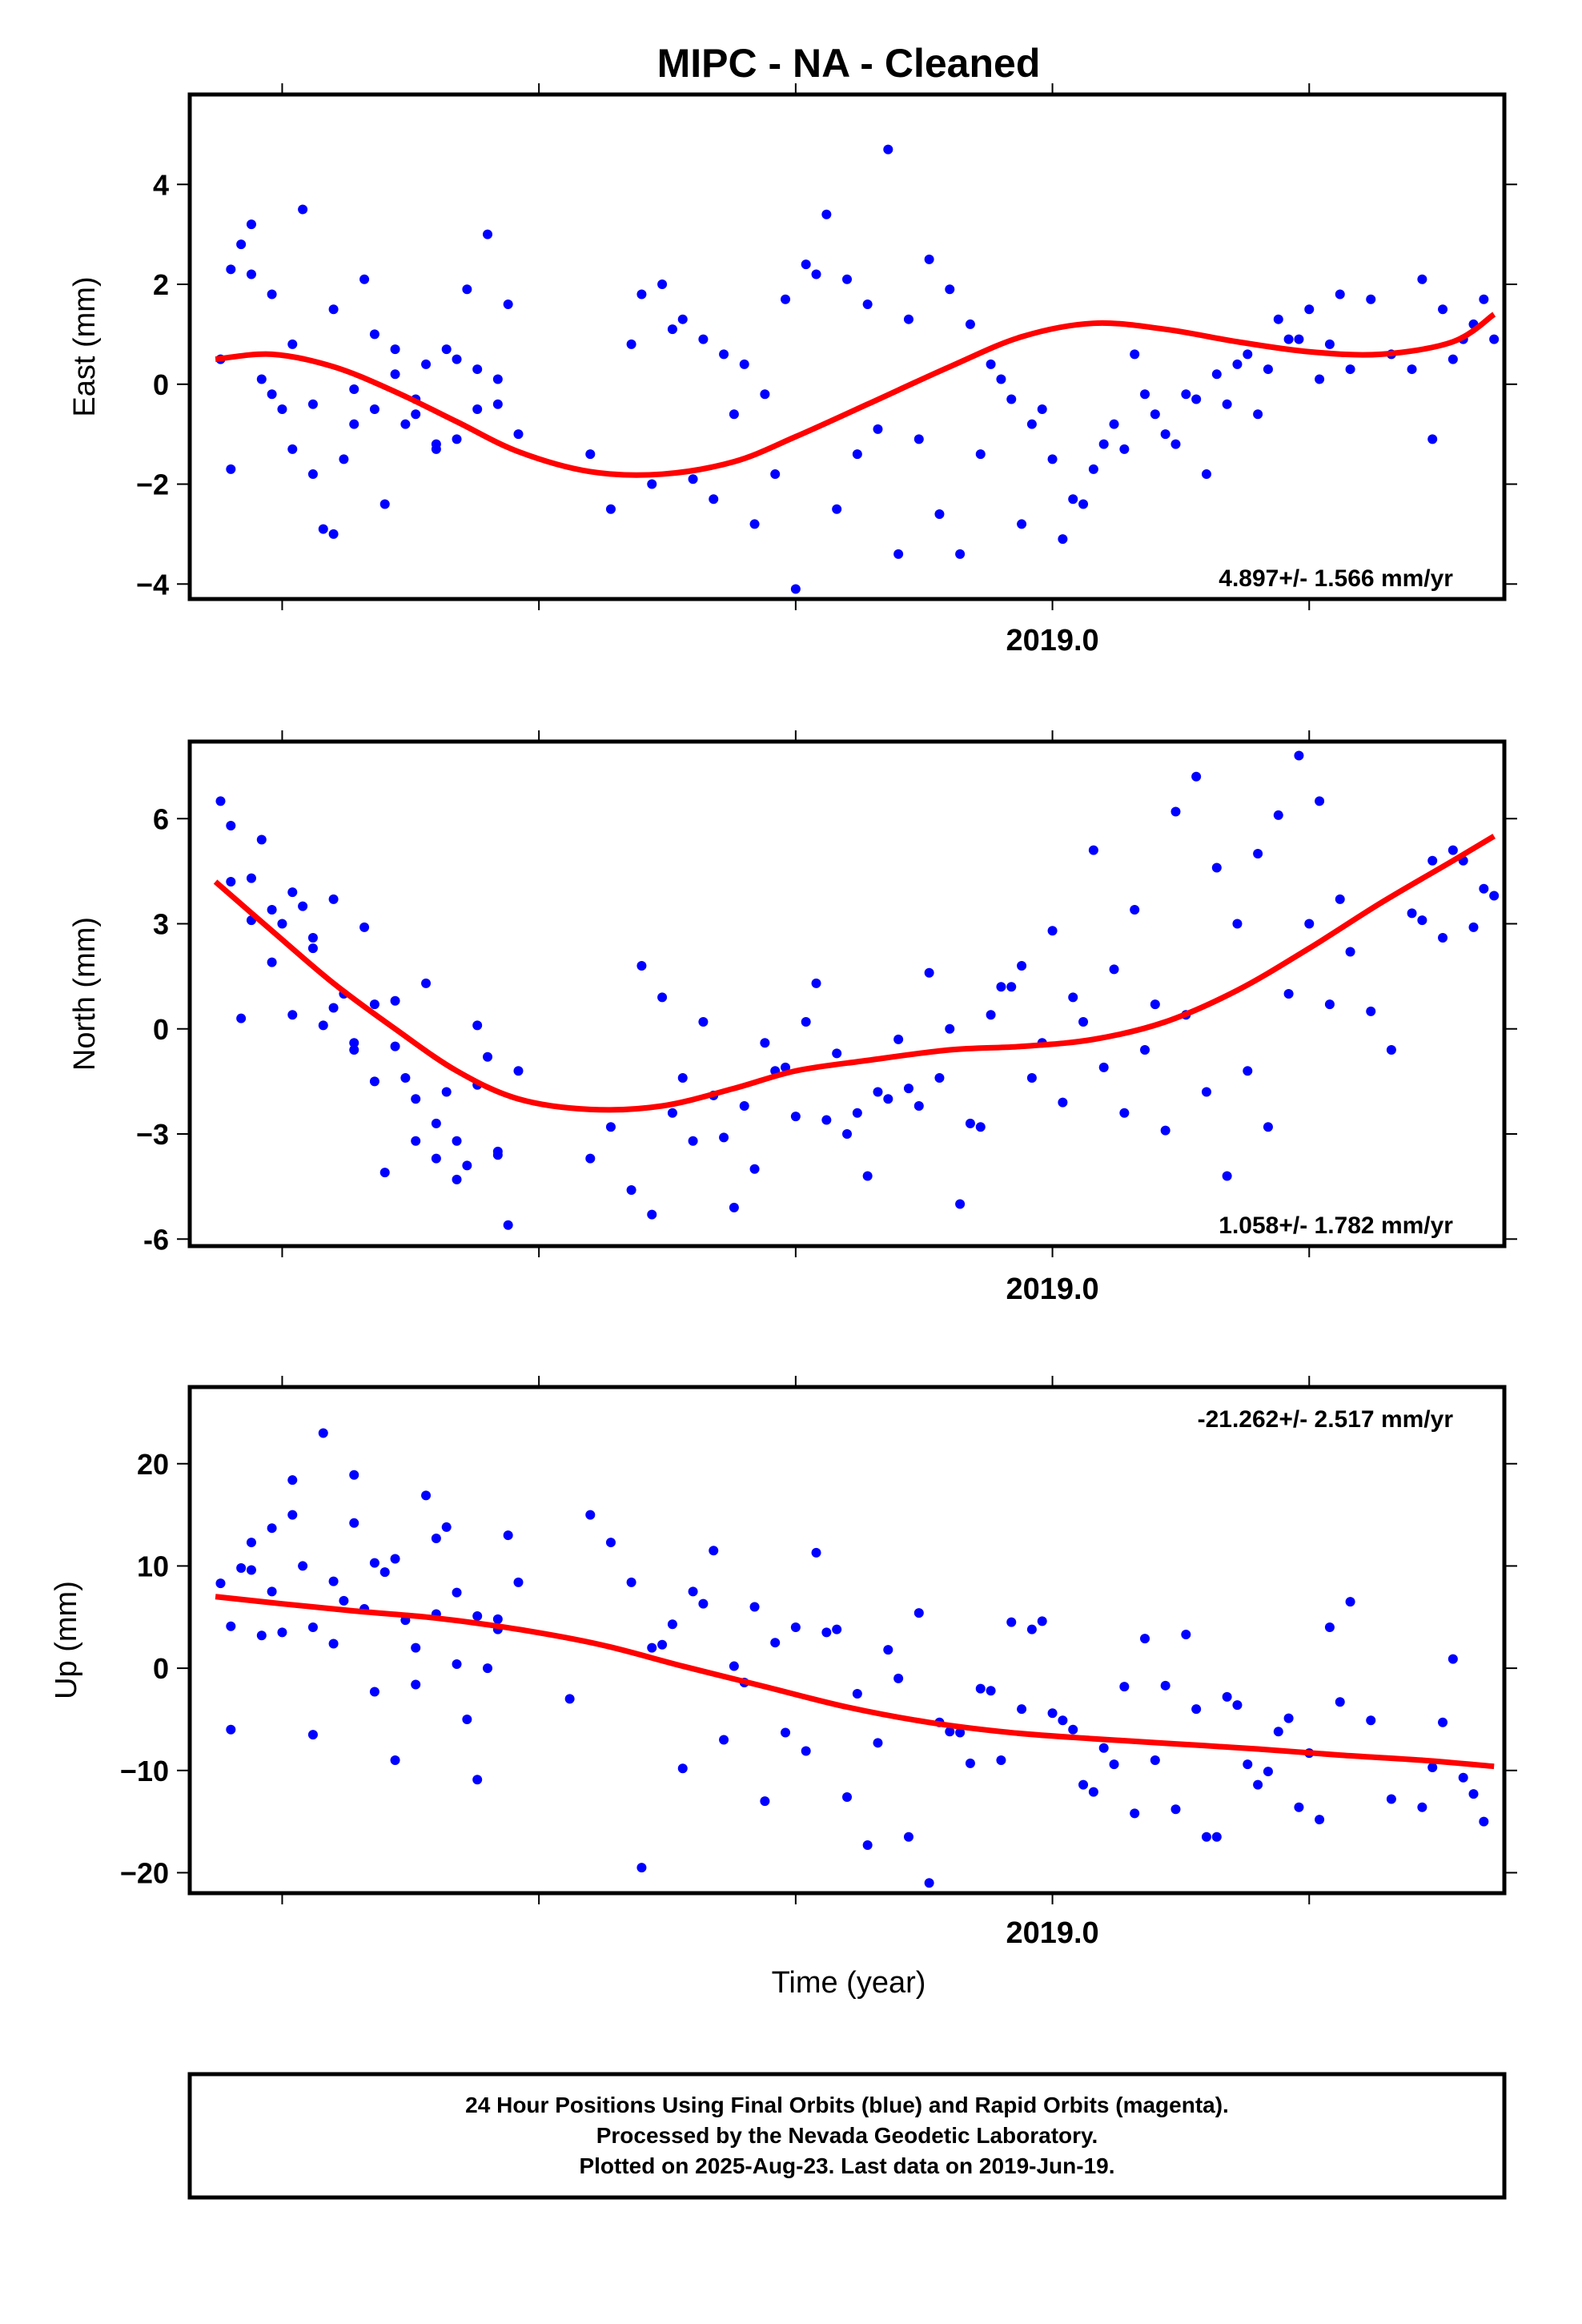 This screenshot has width=1582, height=2324. I want to click on y-tick-label: −2, so click(152, 484).